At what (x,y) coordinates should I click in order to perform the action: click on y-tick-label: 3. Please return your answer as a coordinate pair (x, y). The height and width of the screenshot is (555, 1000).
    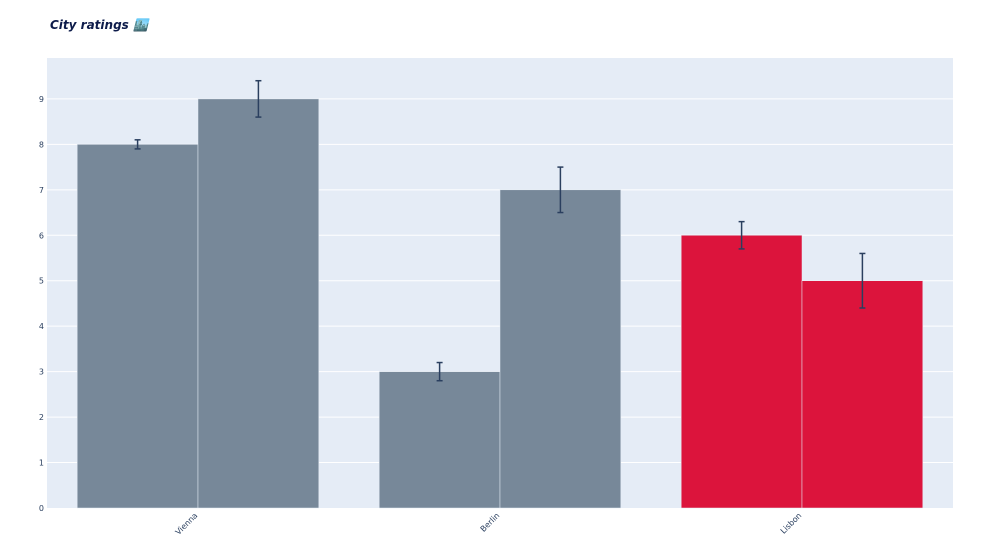
    Looking at the image, I should click on (41, 372).